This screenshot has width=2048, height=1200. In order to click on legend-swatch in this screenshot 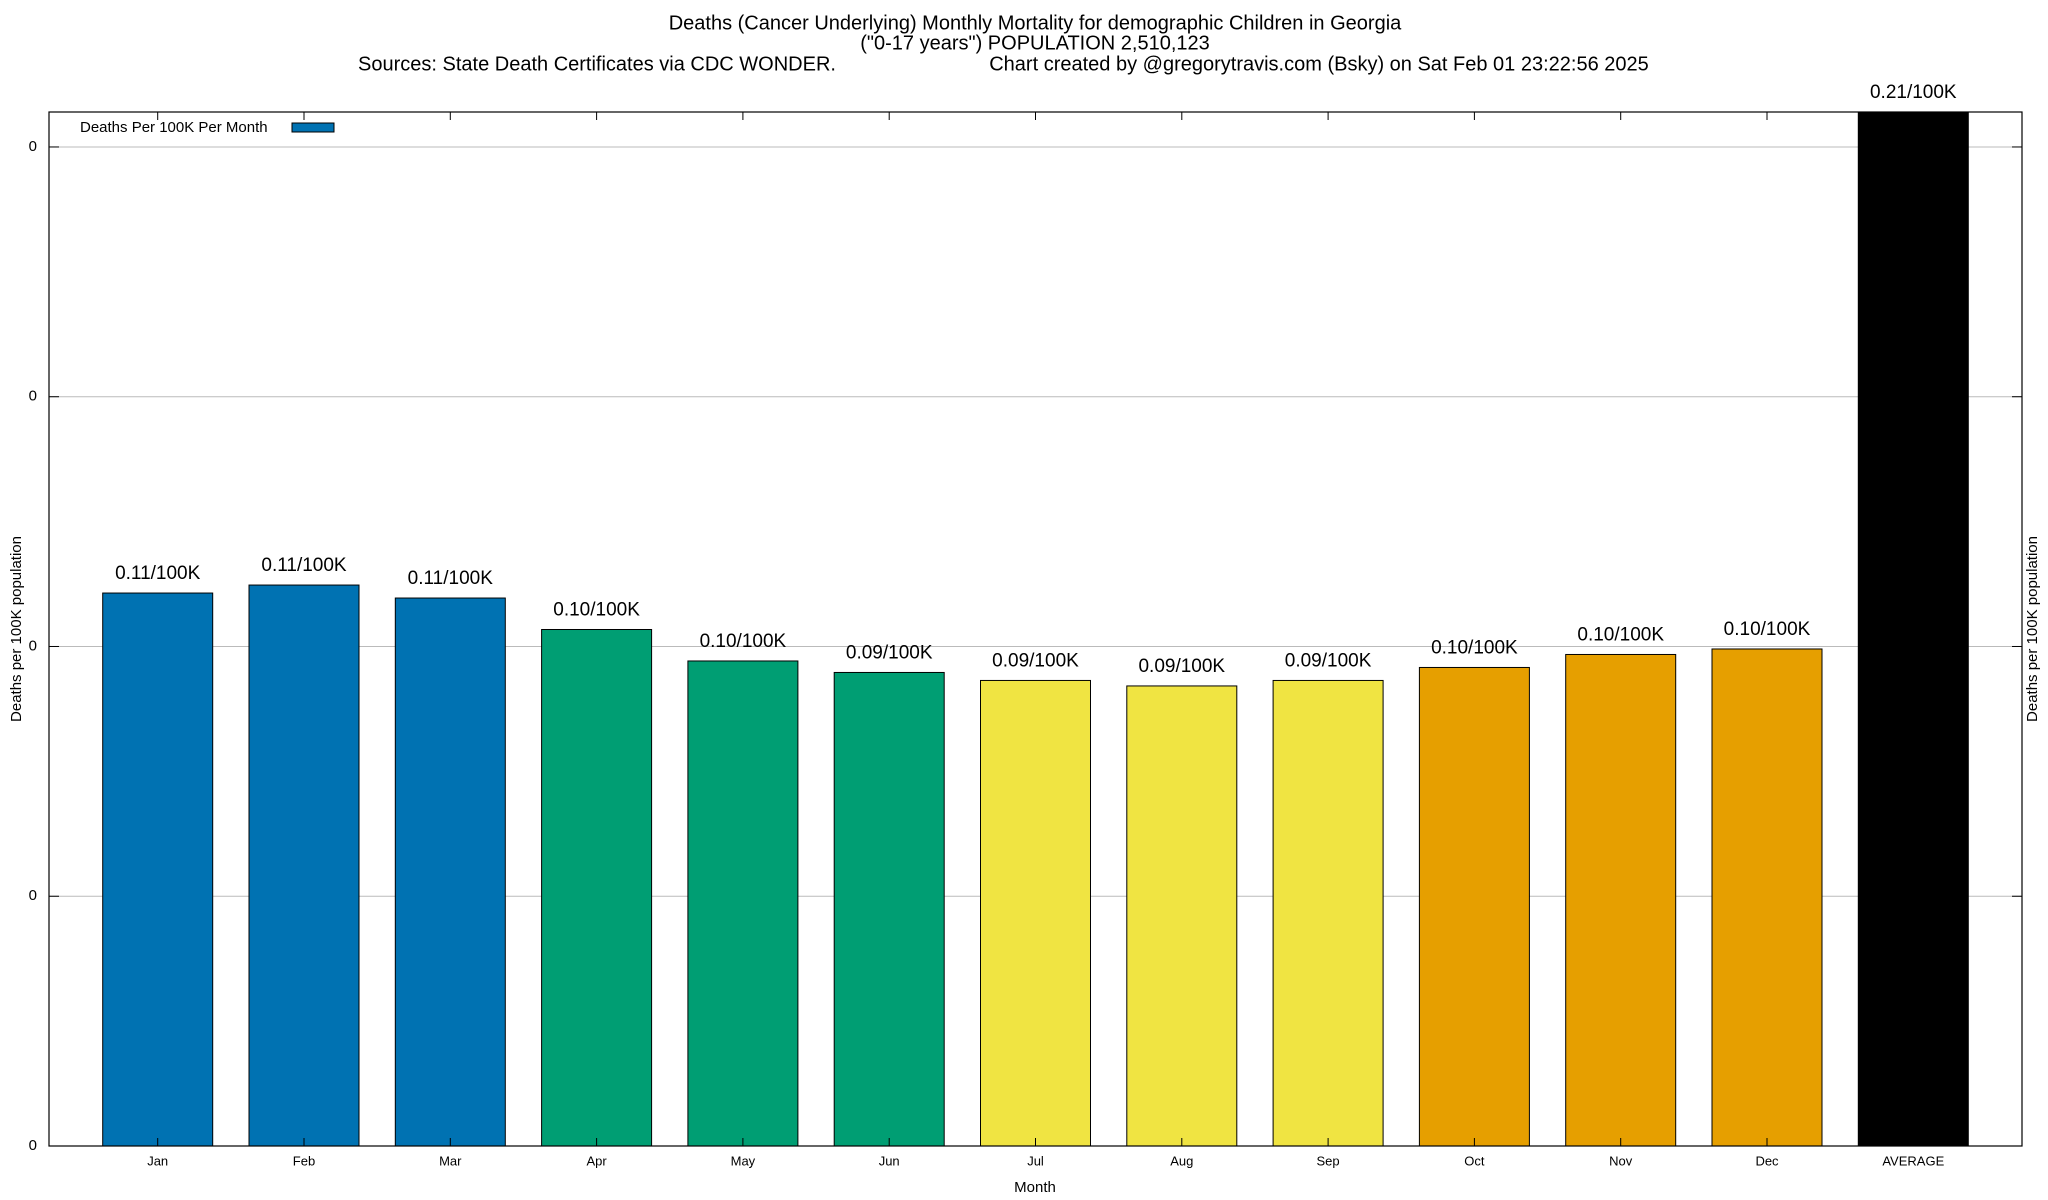, I will do `click(313, 127)`.